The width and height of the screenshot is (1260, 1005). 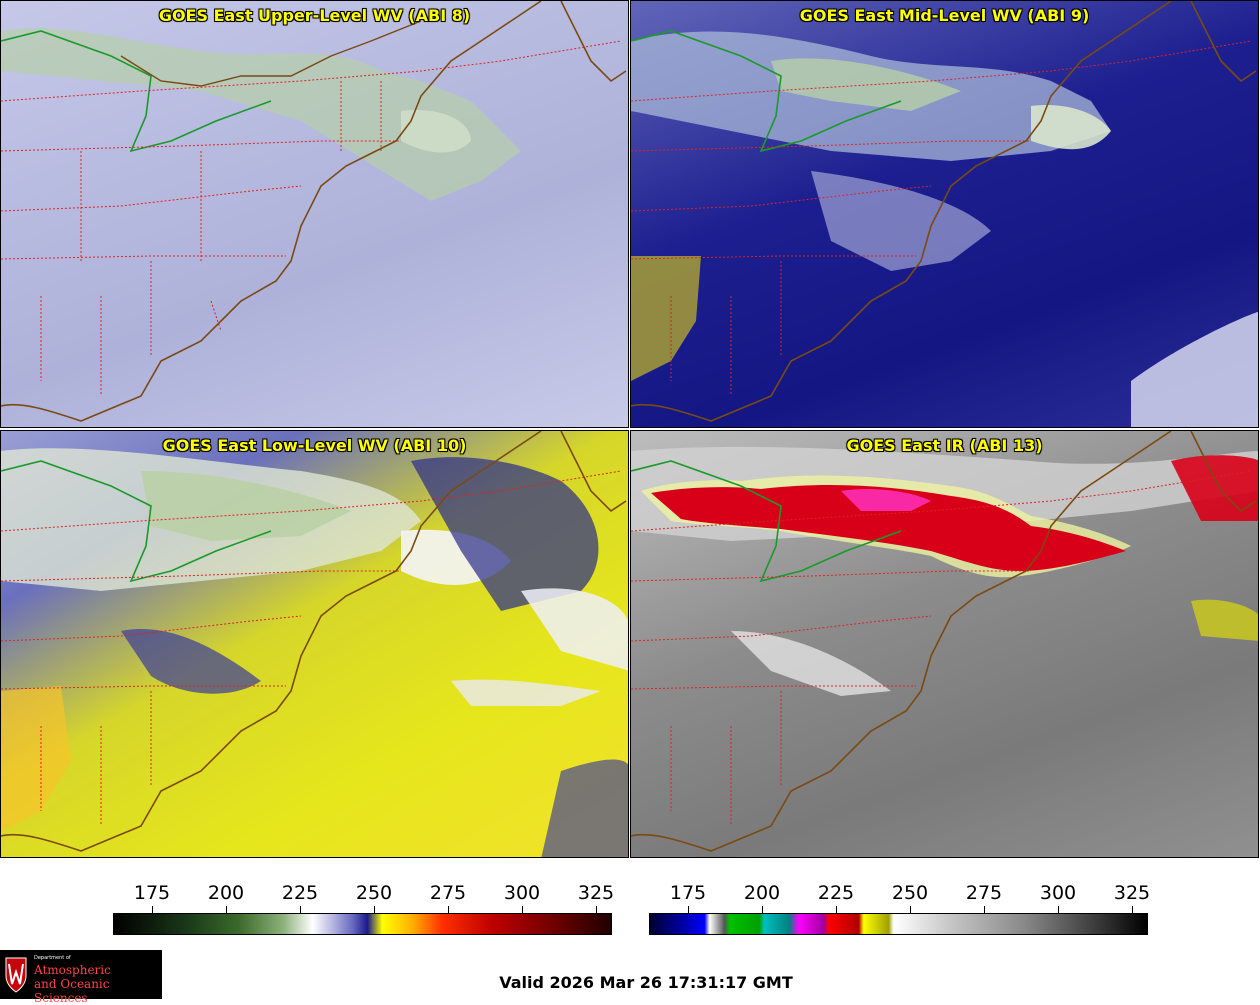 I want to click on panel-title: GOES East Low-Level WV (ABI 10), so click(x=314, y=445).